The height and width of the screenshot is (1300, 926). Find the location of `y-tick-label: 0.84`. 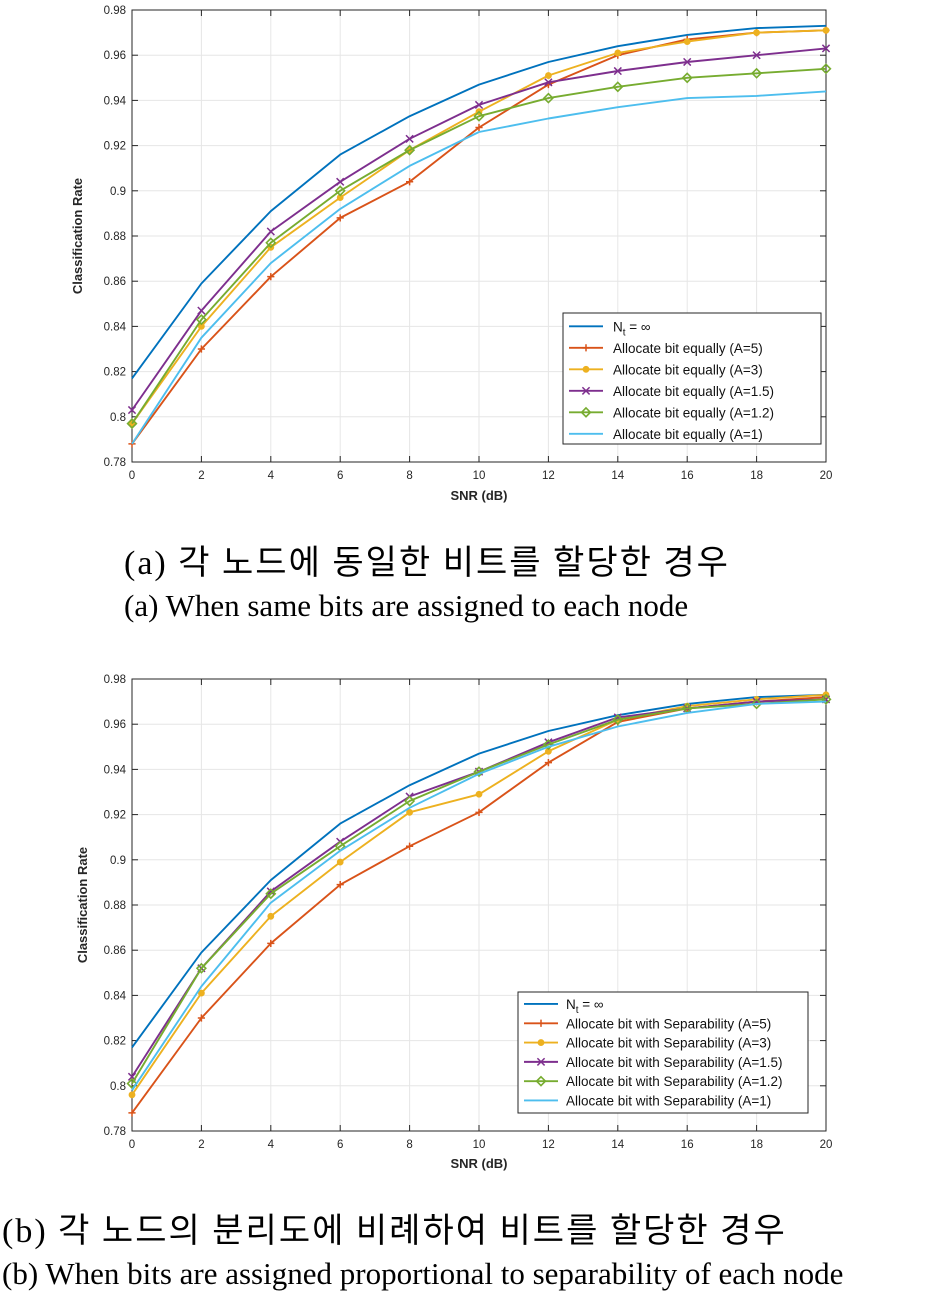

y-tick-label: 0.84 is located at coordinates (115, 327).